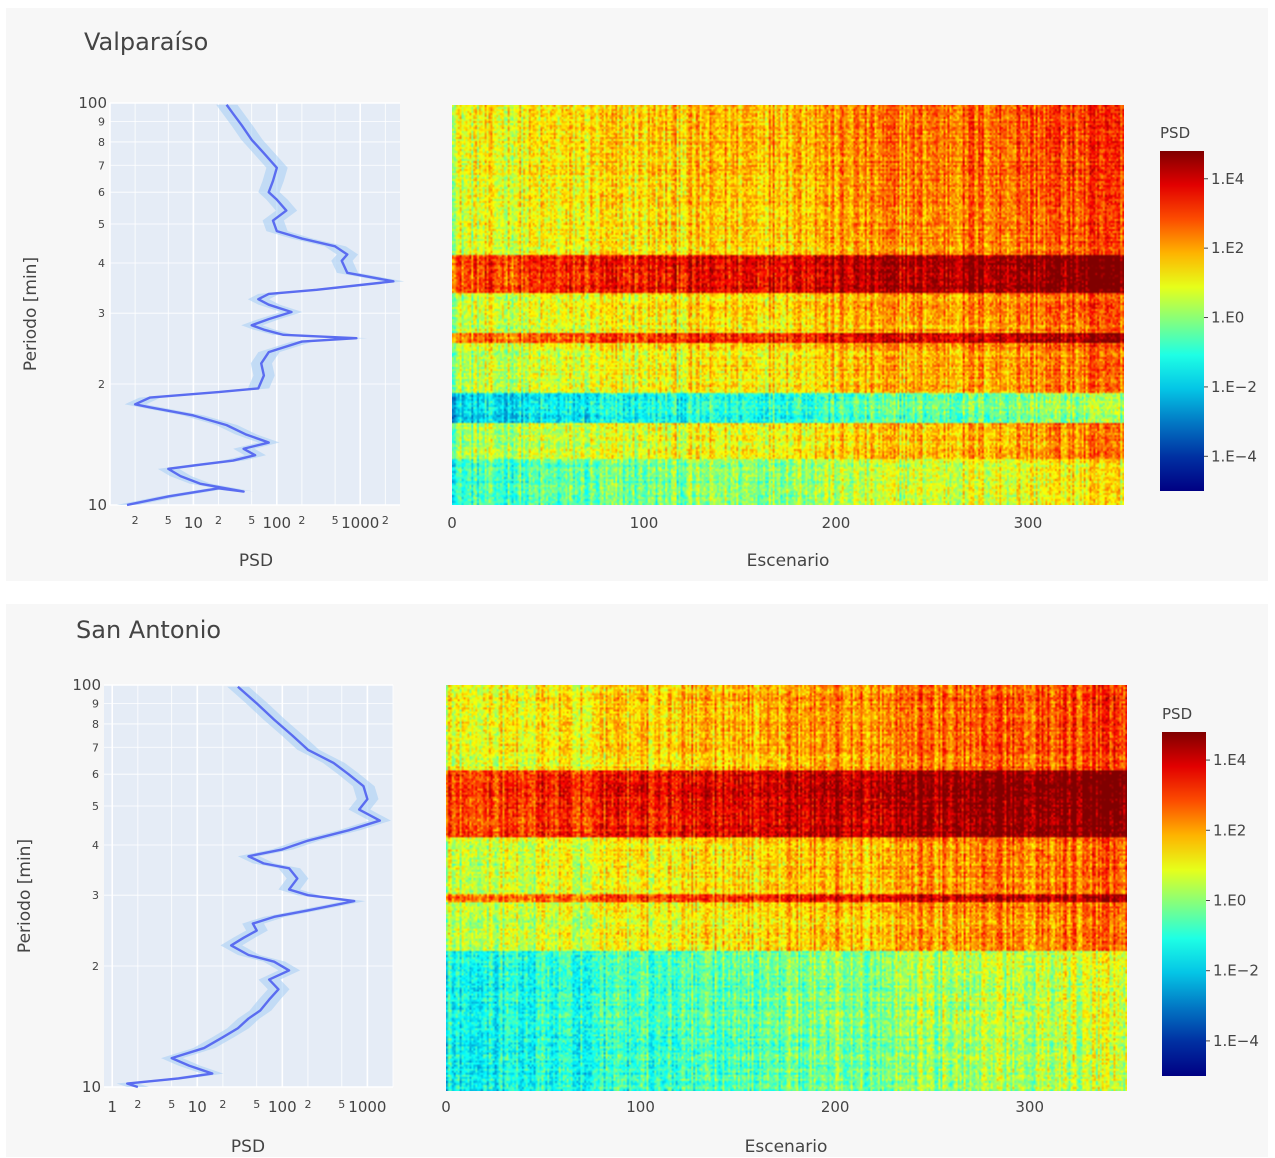 The width and height of the screenshot is (1275, 1158). Describe the element at coordinates (146, 42) in the screenshot. I see `panel-title: Valparaíso` at that location.